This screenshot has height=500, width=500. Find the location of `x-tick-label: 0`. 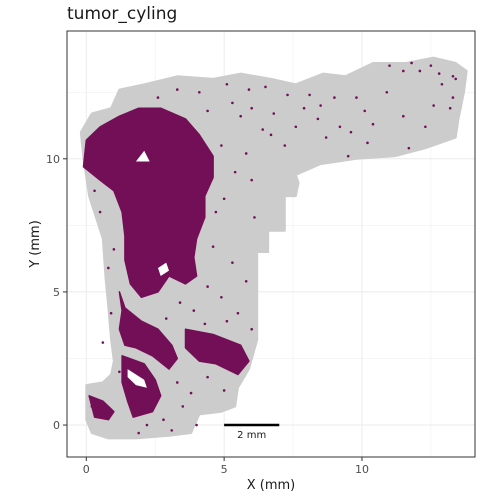

x-tick-label: 0 is located at coordinates (86, 469).